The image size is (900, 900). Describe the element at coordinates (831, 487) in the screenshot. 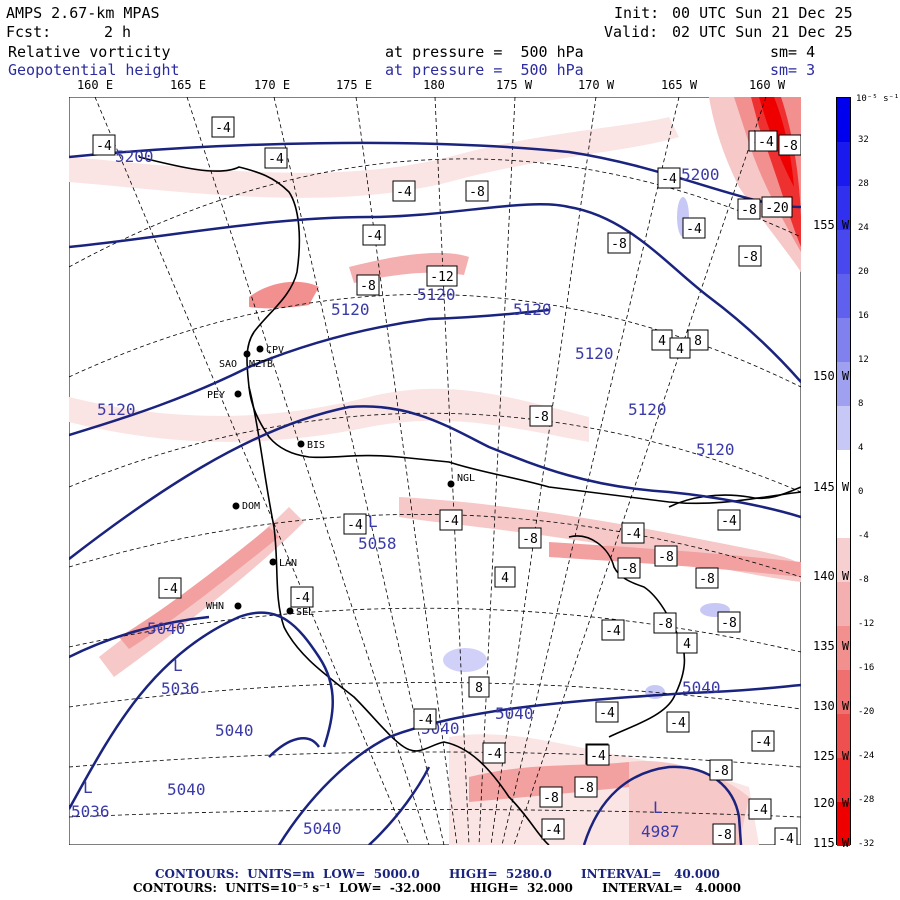

I see `lat-label: 145 W` at that location.